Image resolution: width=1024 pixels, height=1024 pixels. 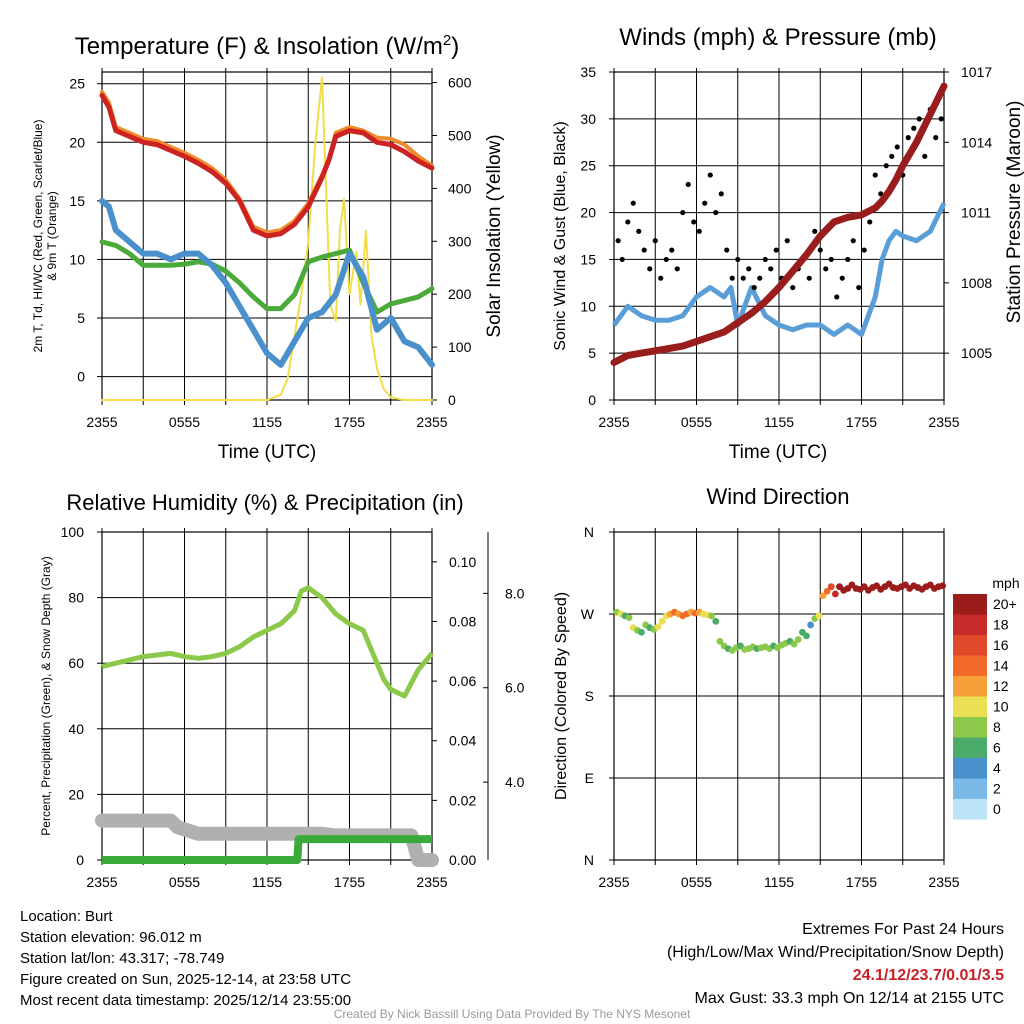 What do you see at coordinates (349, 422) in the screenshot?
I see `temperature-xtick-label: 1755` at bounding box center [349, 422].